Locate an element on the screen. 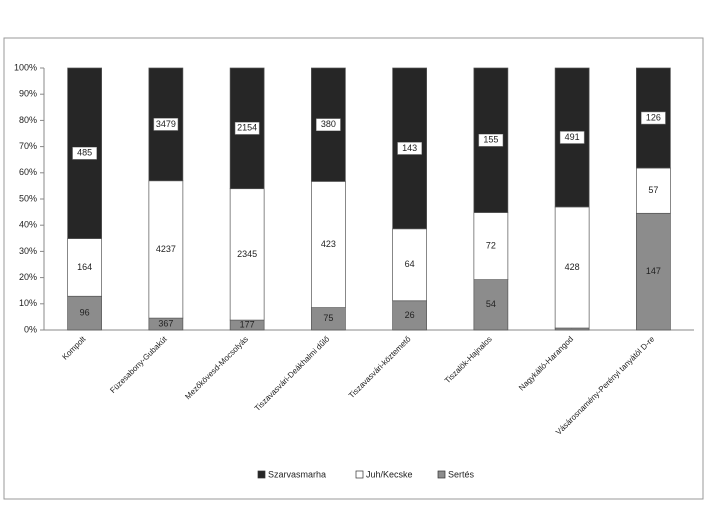 Image resolution: width=704 pixels, height=505 pixels. value-label: 380 is located at coordinates (328, 124).